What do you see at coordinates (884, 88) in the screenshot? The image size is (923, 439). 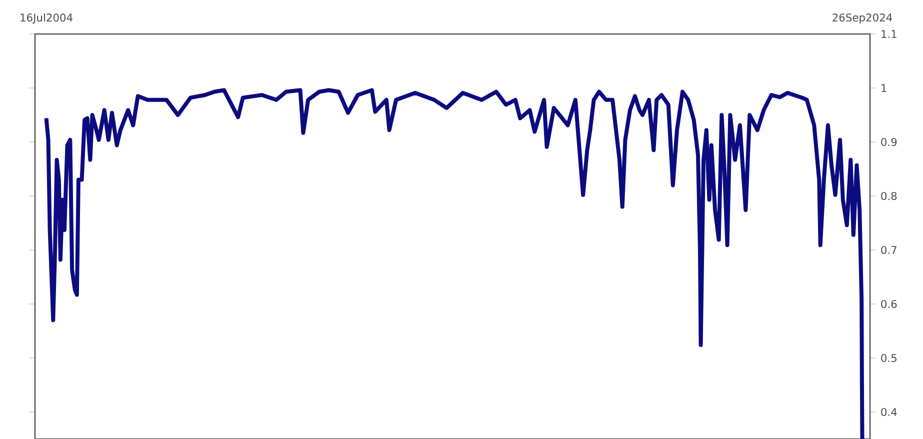 I see `y-tick-label: 1` at bounding box center [884, 88].